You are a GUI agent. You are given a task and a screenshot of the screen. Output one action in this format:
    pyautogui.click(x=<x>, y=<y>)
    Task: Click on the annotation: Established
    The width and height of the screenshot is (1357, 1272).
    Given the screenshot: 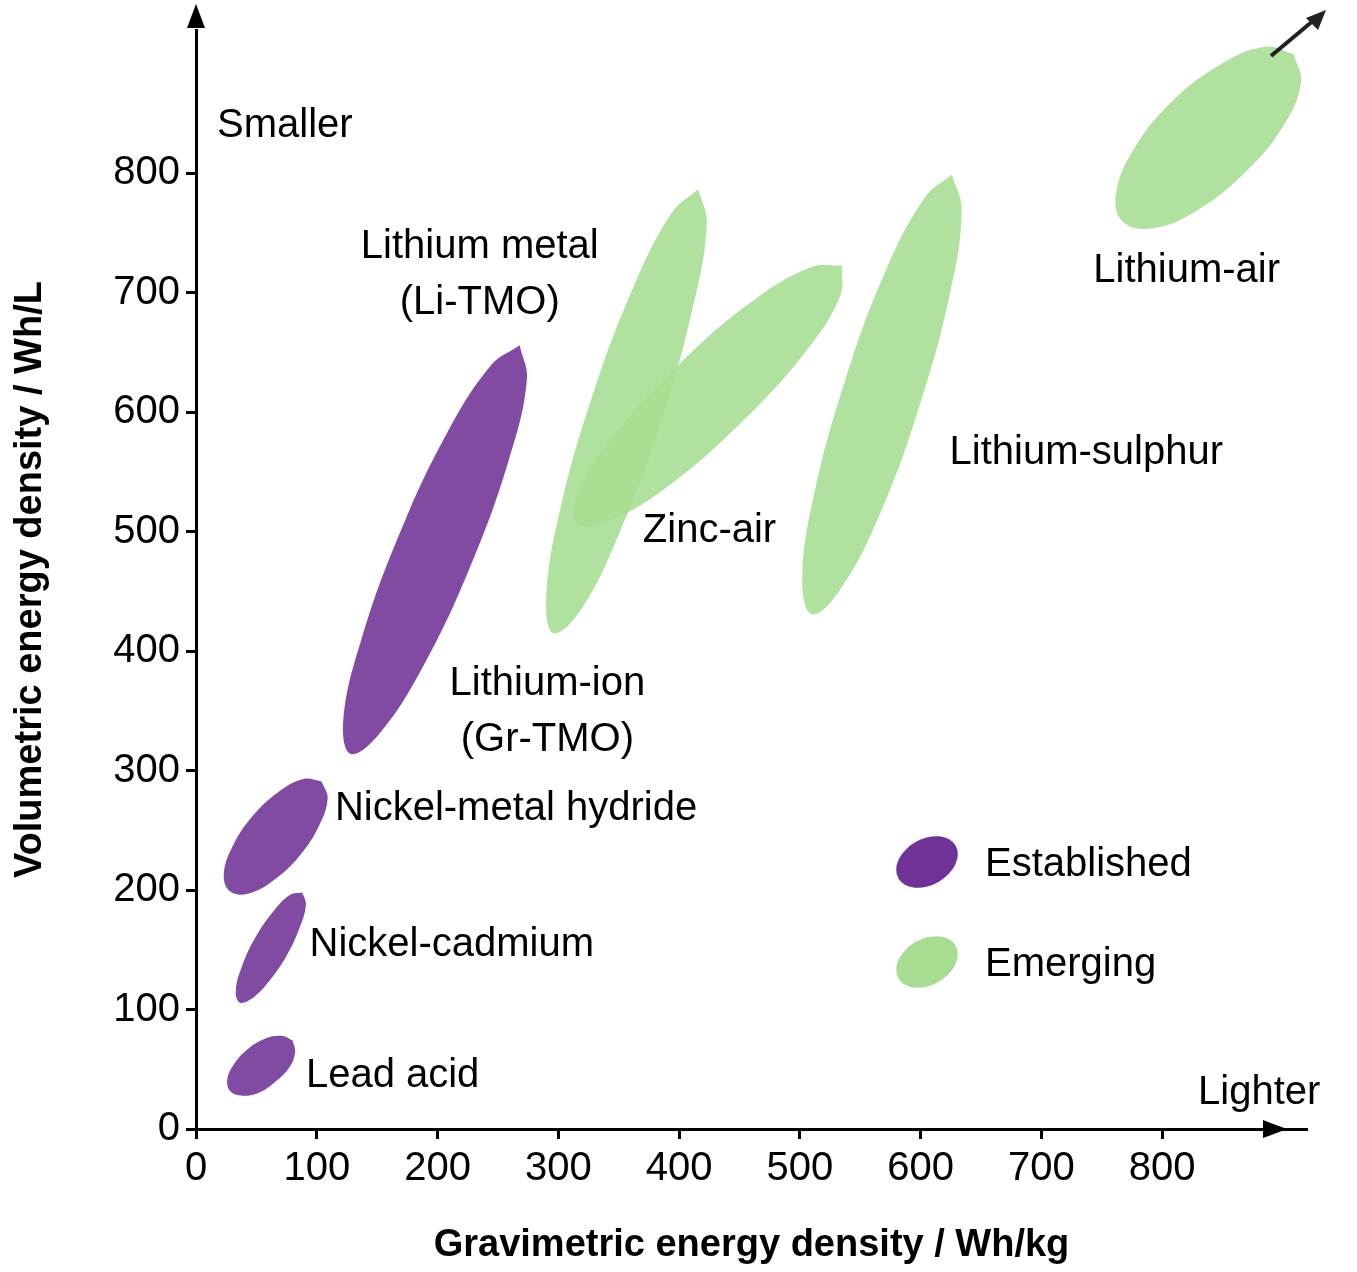 What is the action you would take?
    pyautogui.click(x=1088, y=862)
    